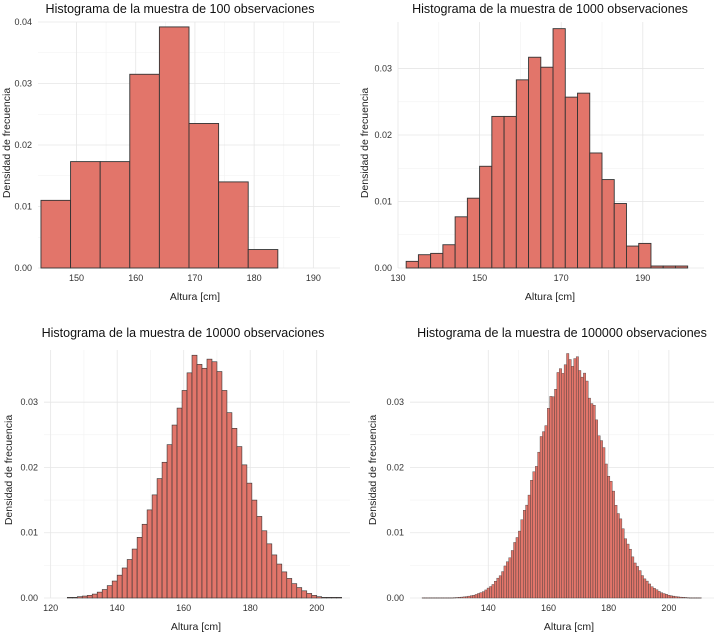 This screenshot has width=720, height=640. Describe the element at coordinates (313, 278) in the screenshot. I see `x-tick-label: 190` at that location.